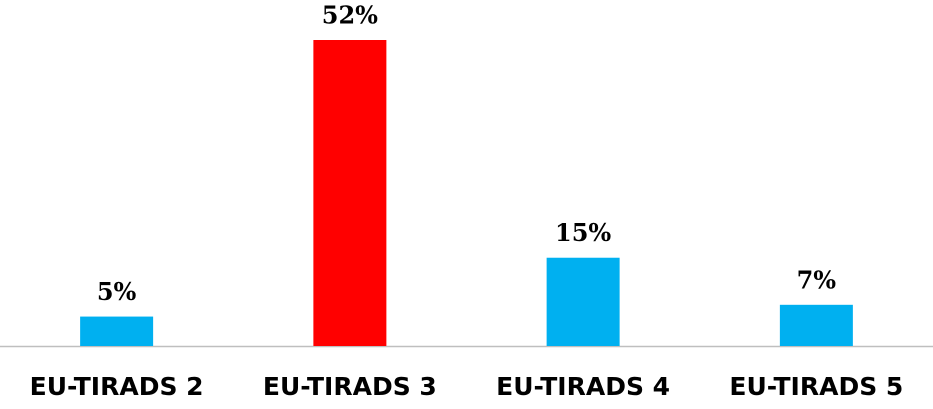 Image resolution: width=933 pixels, height=409 pixels. Describe the element at coordinates (117, 386) in the screenshot. I see `x-tick-label: EU-TIRADS 2` at that location.